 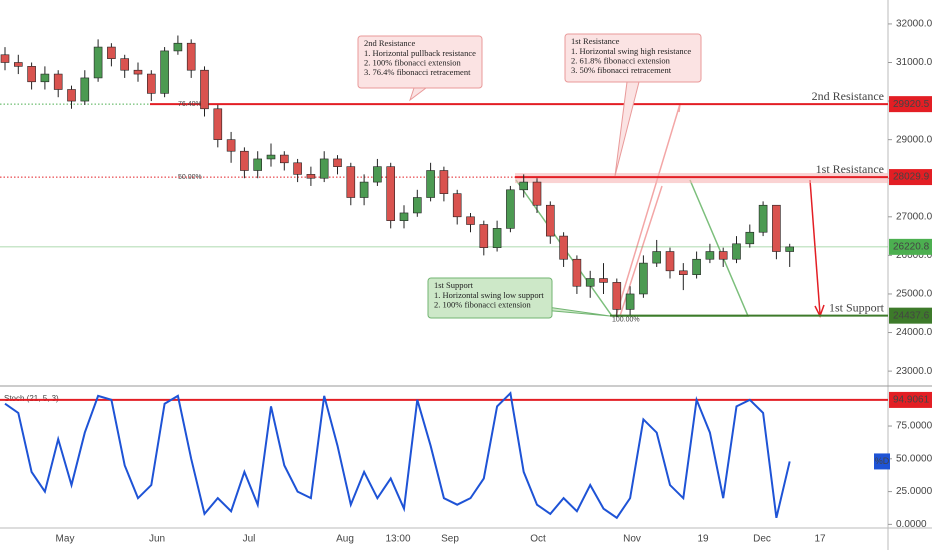 What do you see at coordinates (249, 539) in the screenshot?
I see `x-tick-label: Jul` at bounding box center [249, 539].